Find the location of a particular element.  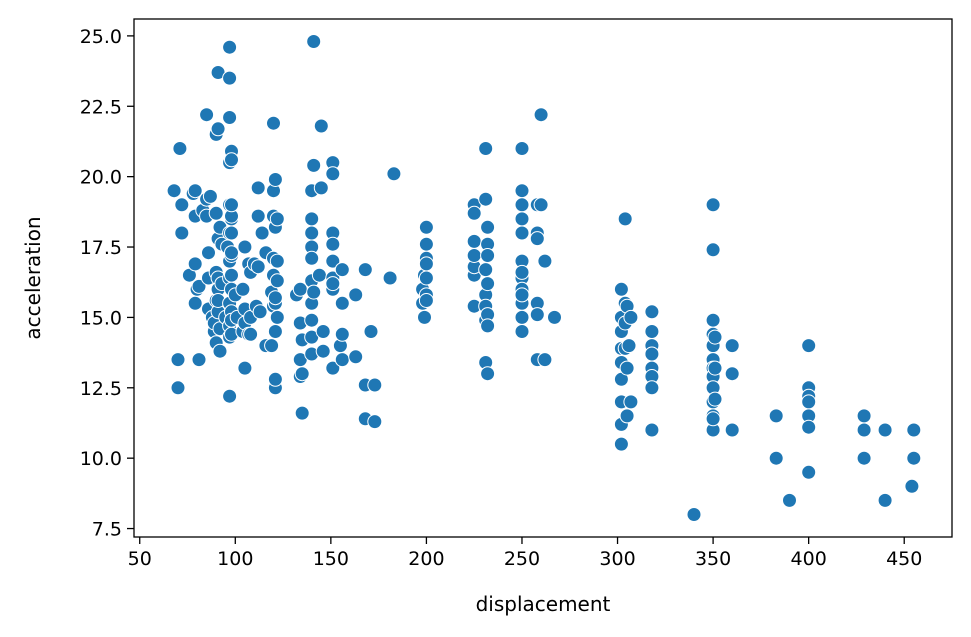

y-tick-label: 12.5 is located at coordinates (101, 389).